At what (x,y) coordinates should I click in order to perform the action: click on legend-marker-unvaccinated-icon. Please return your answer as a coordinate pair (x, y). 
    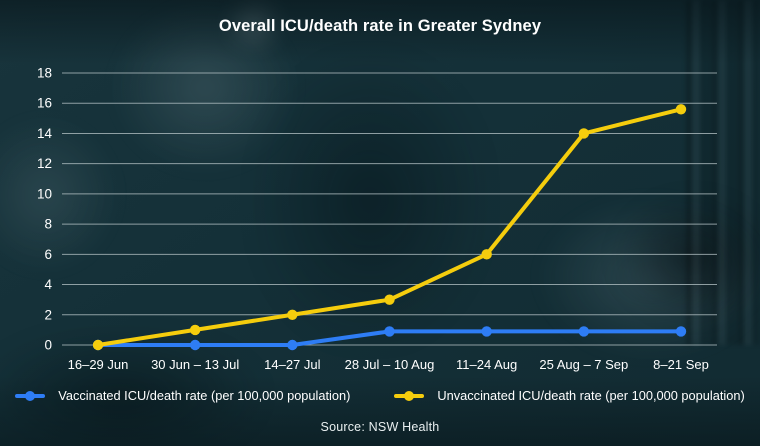
    Looking at the image, I should click on (409, 395).